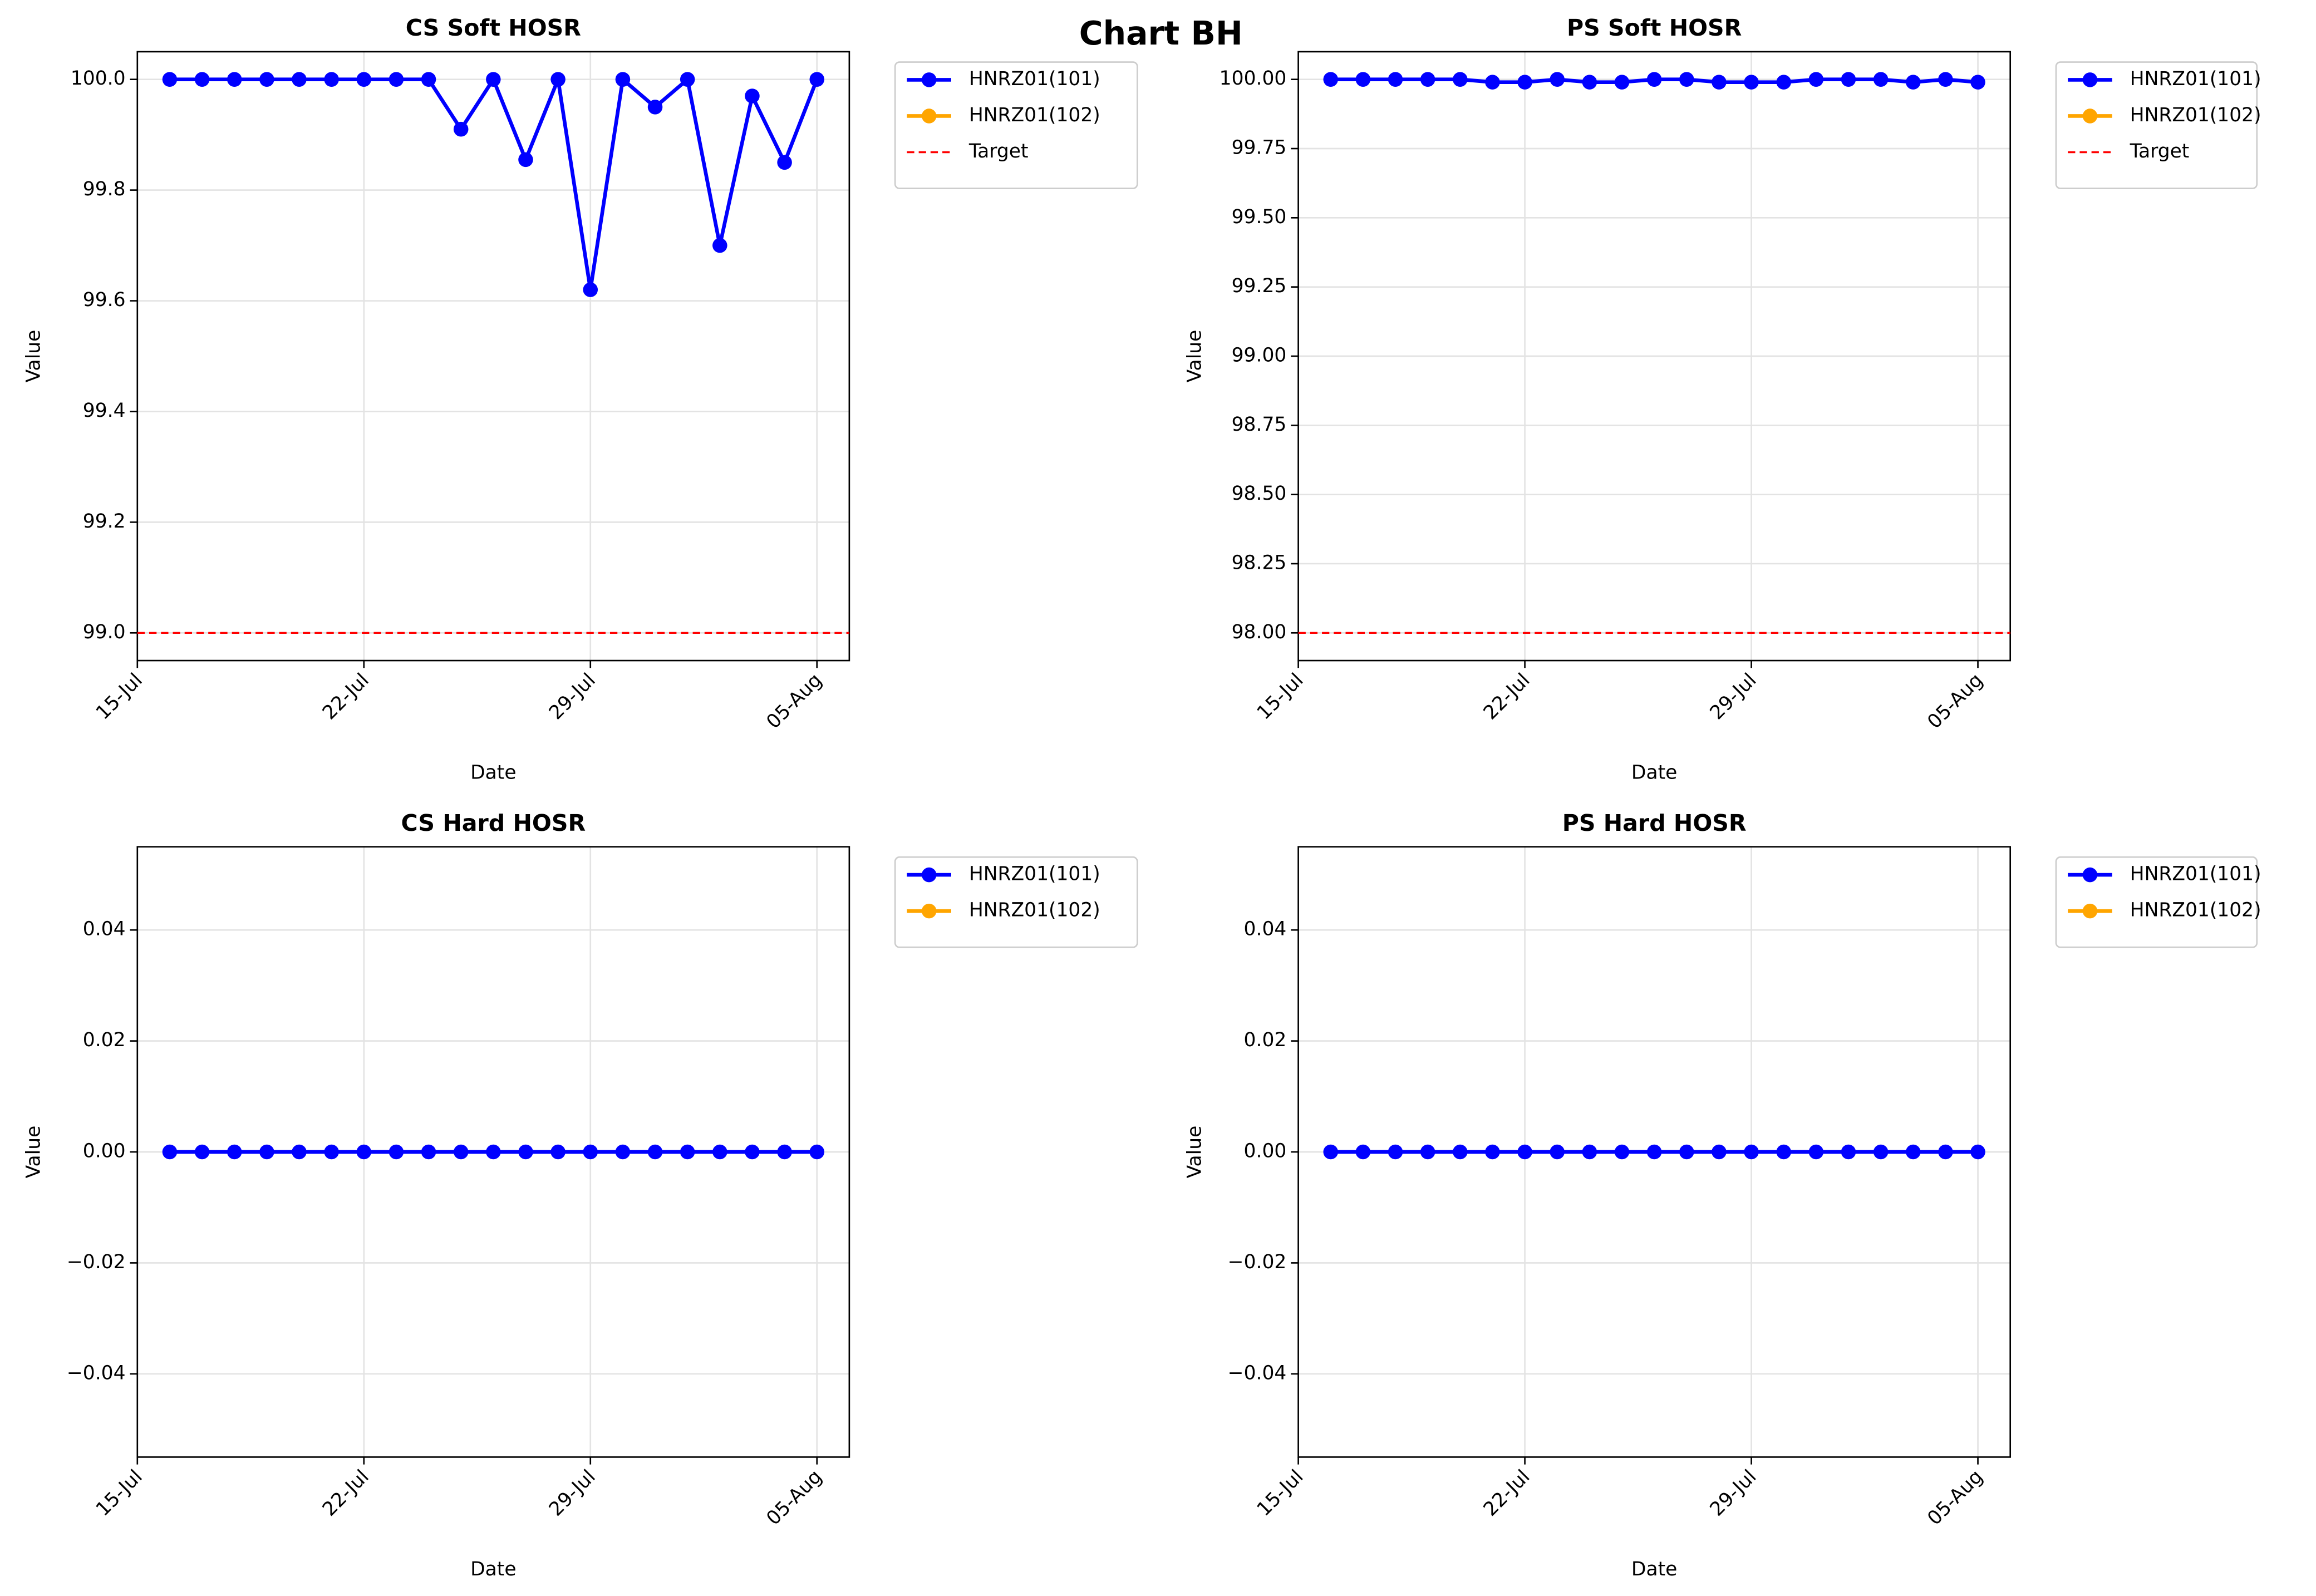 The height and width of the screenshot is (1596, 2316). I want to click on y-tick-label: 98.75, so click(1259, 424).